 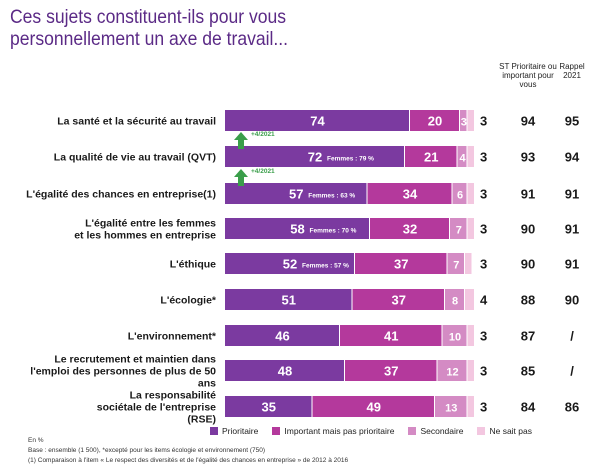 I want to click on legend-label-prioritaire: Prioritaire, so click(x=240, y=431).